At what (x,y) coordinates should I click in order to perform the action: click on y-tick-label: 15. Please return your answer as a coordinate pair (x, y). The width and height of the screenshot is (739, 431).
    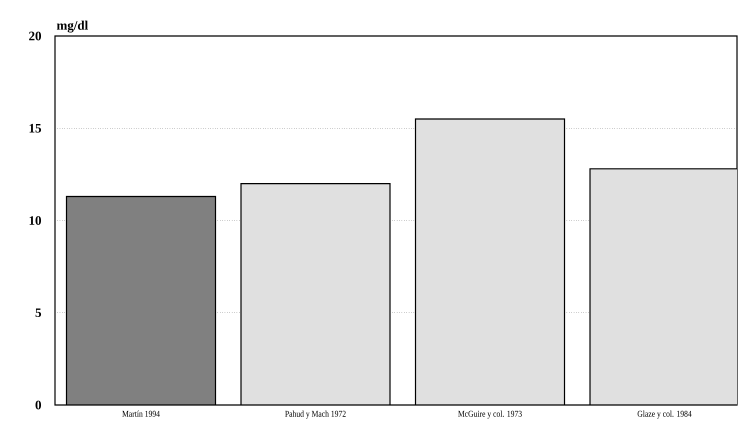
    Looking at the image, I should click on (36, 128).